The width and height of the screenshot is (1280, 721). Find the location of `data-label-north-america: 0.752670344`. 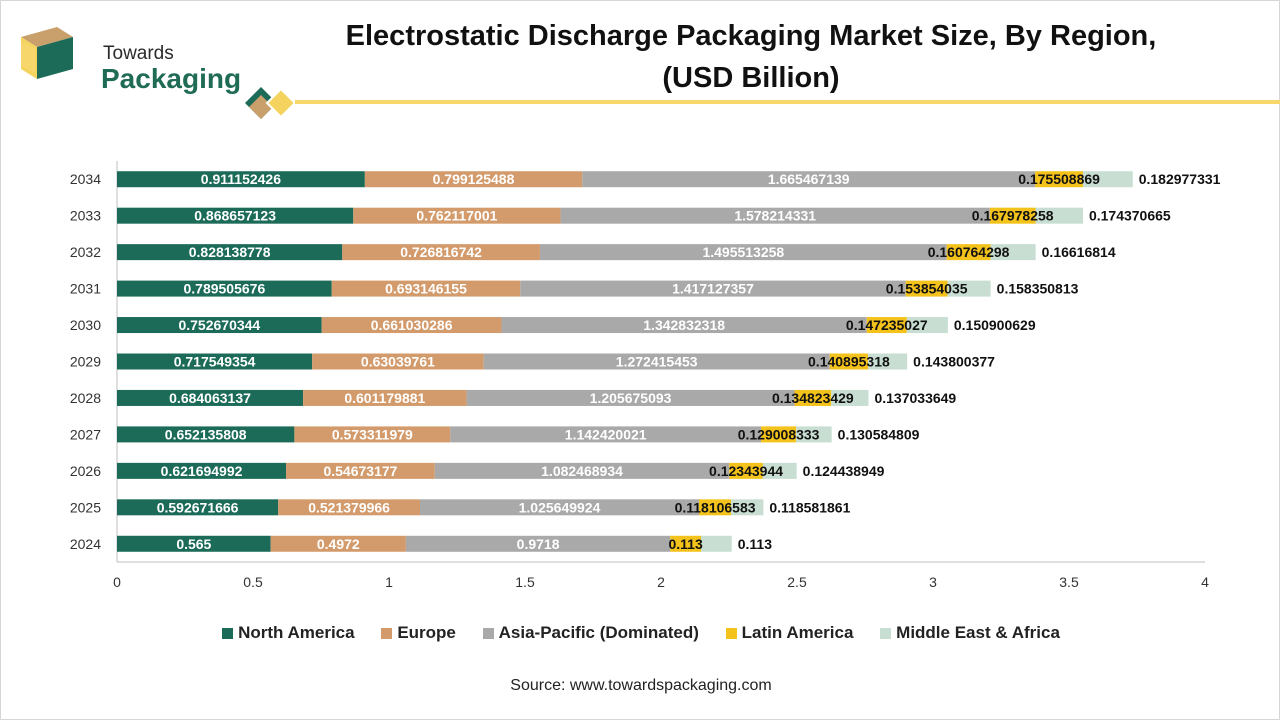

data-label-north-america: 0.752670344 is located at coordinates (219, 325).